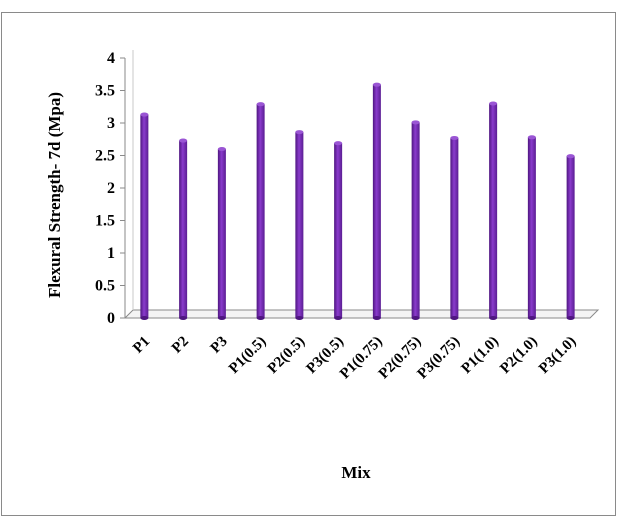 This screenshot has width=621, height=519. What do you see at coordinates (105, 221) in the screenshot?
I see `y-tick-label: 1.5` at bounding box center [105, 221].